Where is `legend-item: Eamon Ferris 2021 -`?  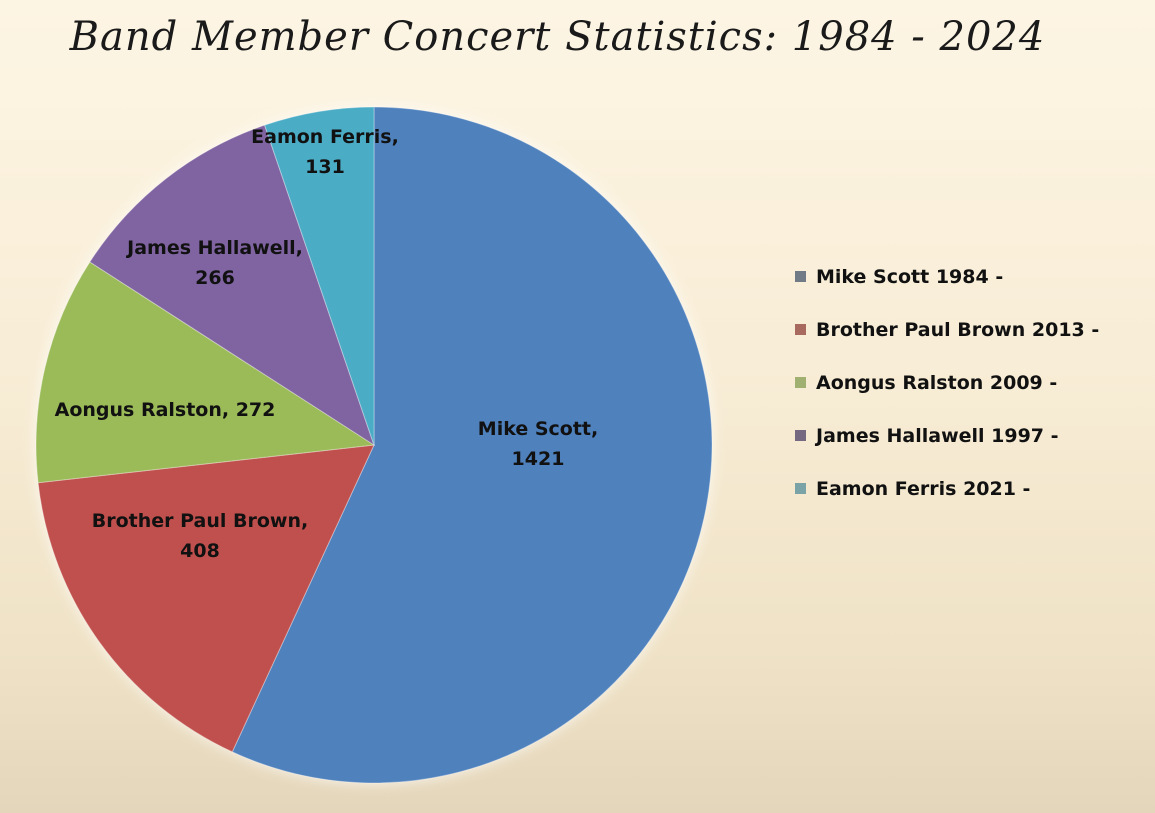
legend-item: Eamon Ferris 2021 - is located at coordinates (970, 488).